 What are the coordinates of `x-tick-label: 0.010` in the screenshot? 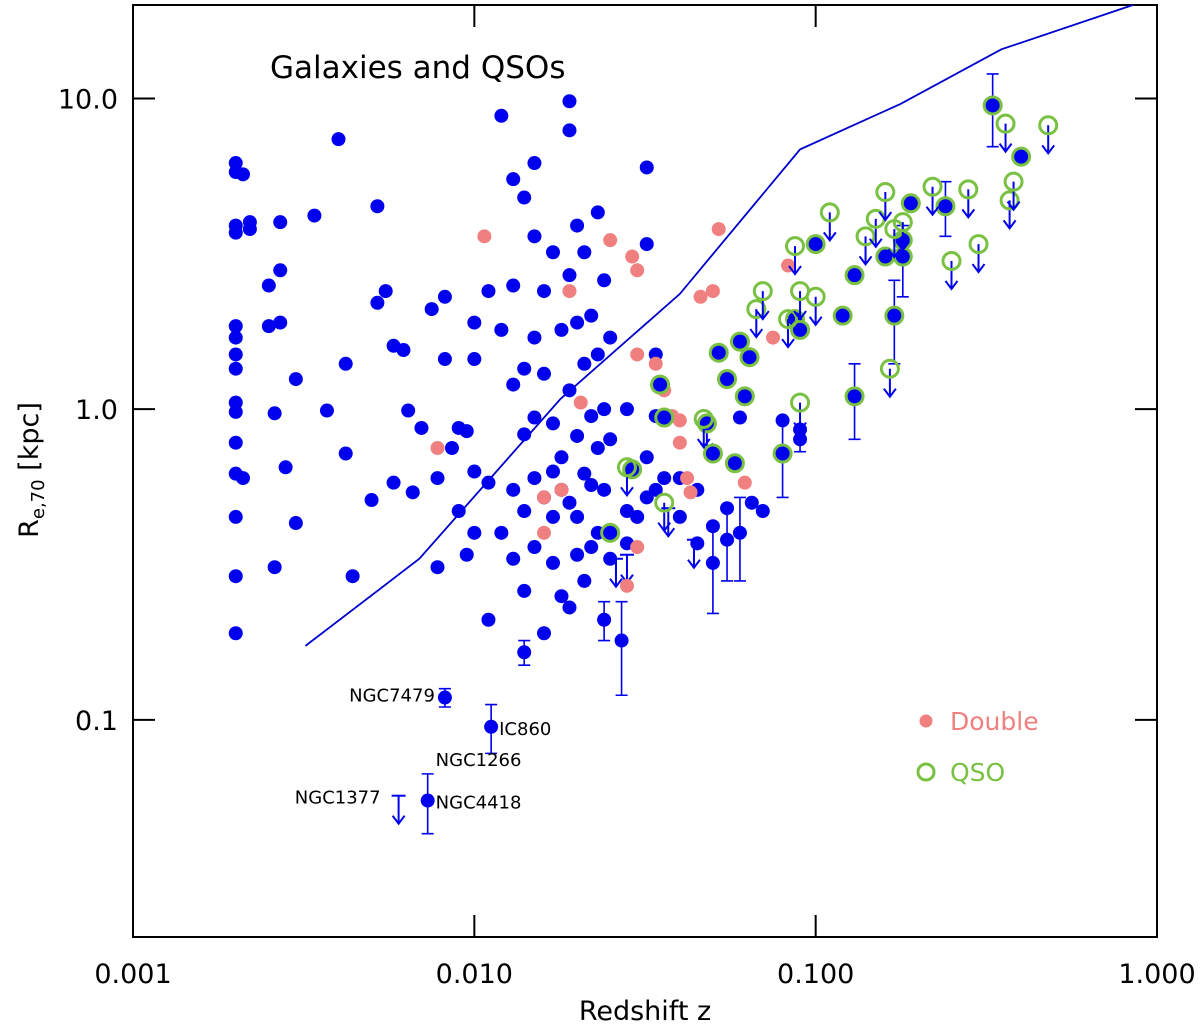 It's located at (474, 974).